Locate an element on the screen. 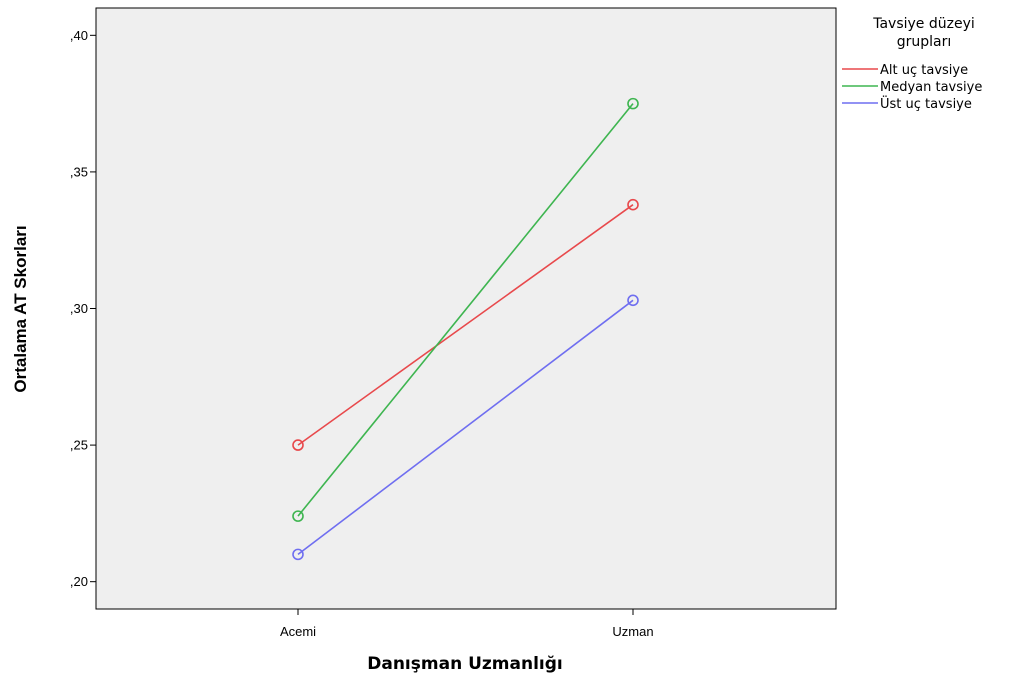 This screenshot has width=1031, height=686. y-axis: ,20 ,25 ,30 ,35 ,40 is located at coordinates (83, 308).